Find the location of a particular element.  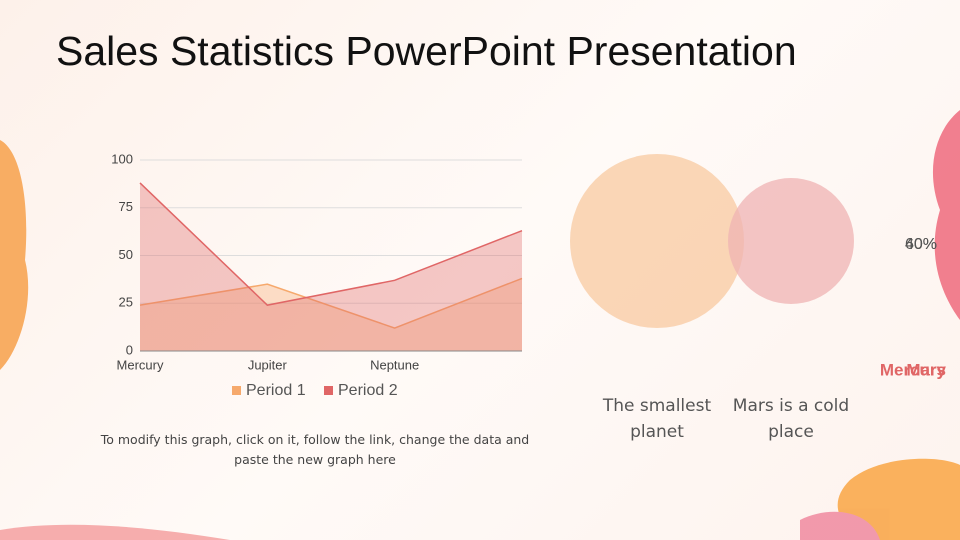

y-tick-label: 75 is located at coordinates (126, 206).